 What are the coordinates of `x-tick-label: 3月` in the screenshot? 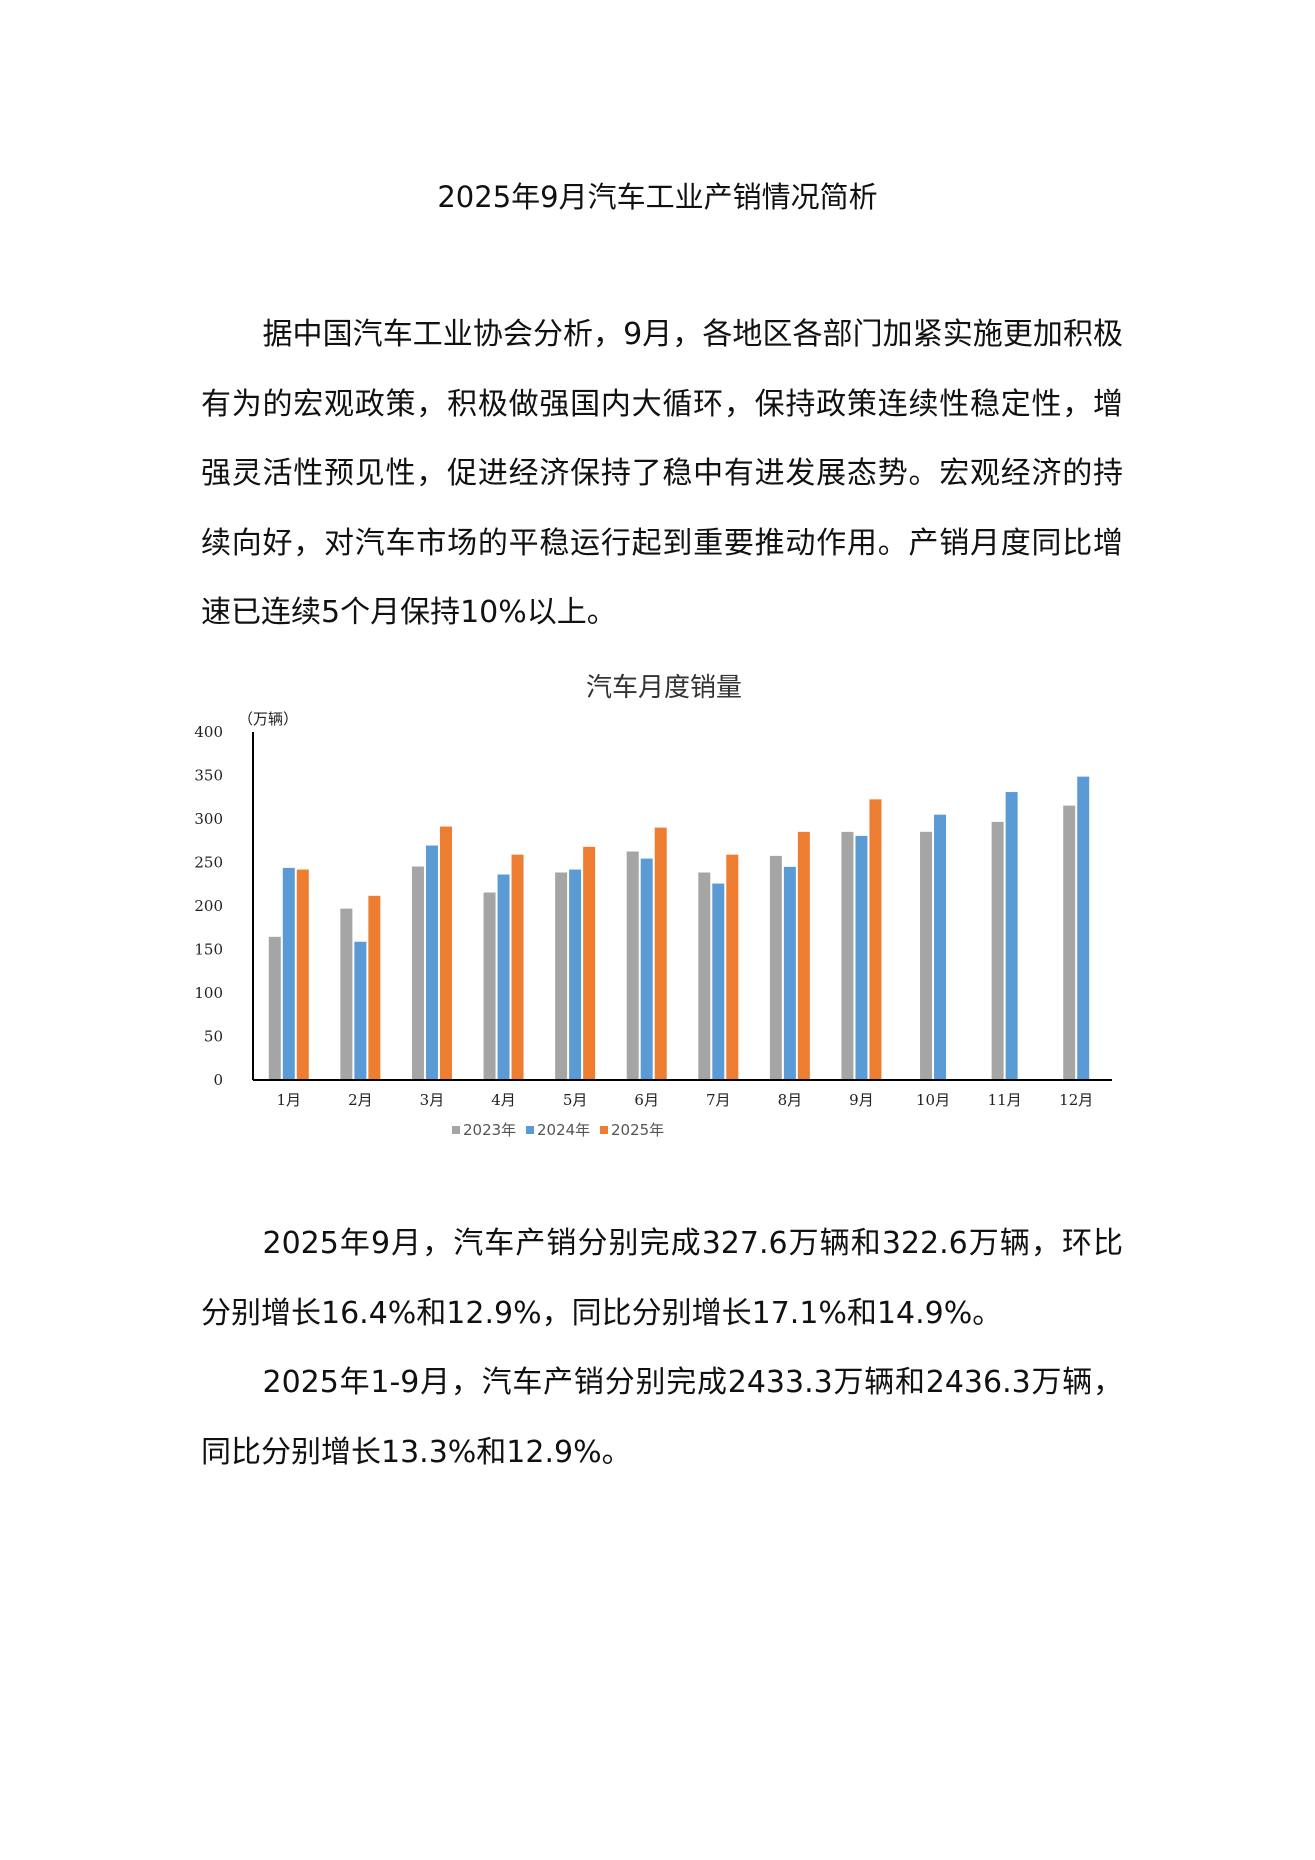 It's located at (432, 1100).